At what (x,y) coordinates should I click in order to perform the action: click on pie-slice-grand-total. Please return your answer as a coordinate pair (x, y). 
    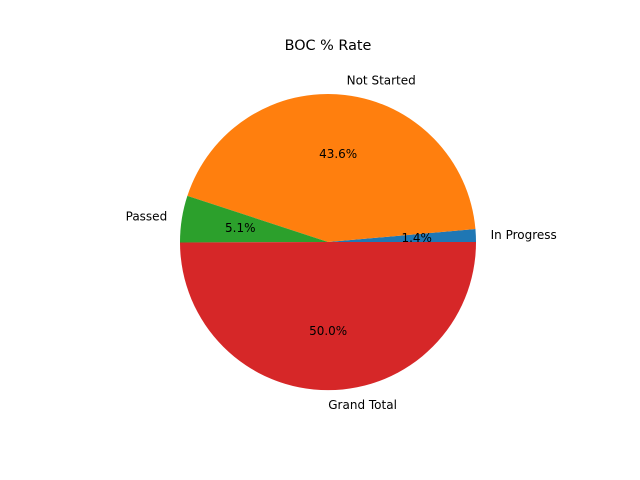
    Looking at the image, I should click on (328, 316).